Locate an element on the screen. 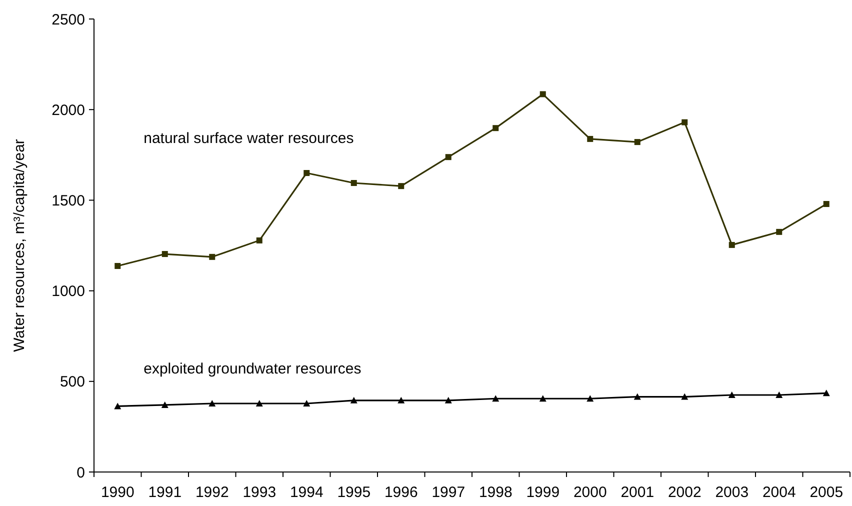 Image resolution: width=852 pixels, height=506 pixels. x-tick-label: 1996 is located at coordinates (401, 492).